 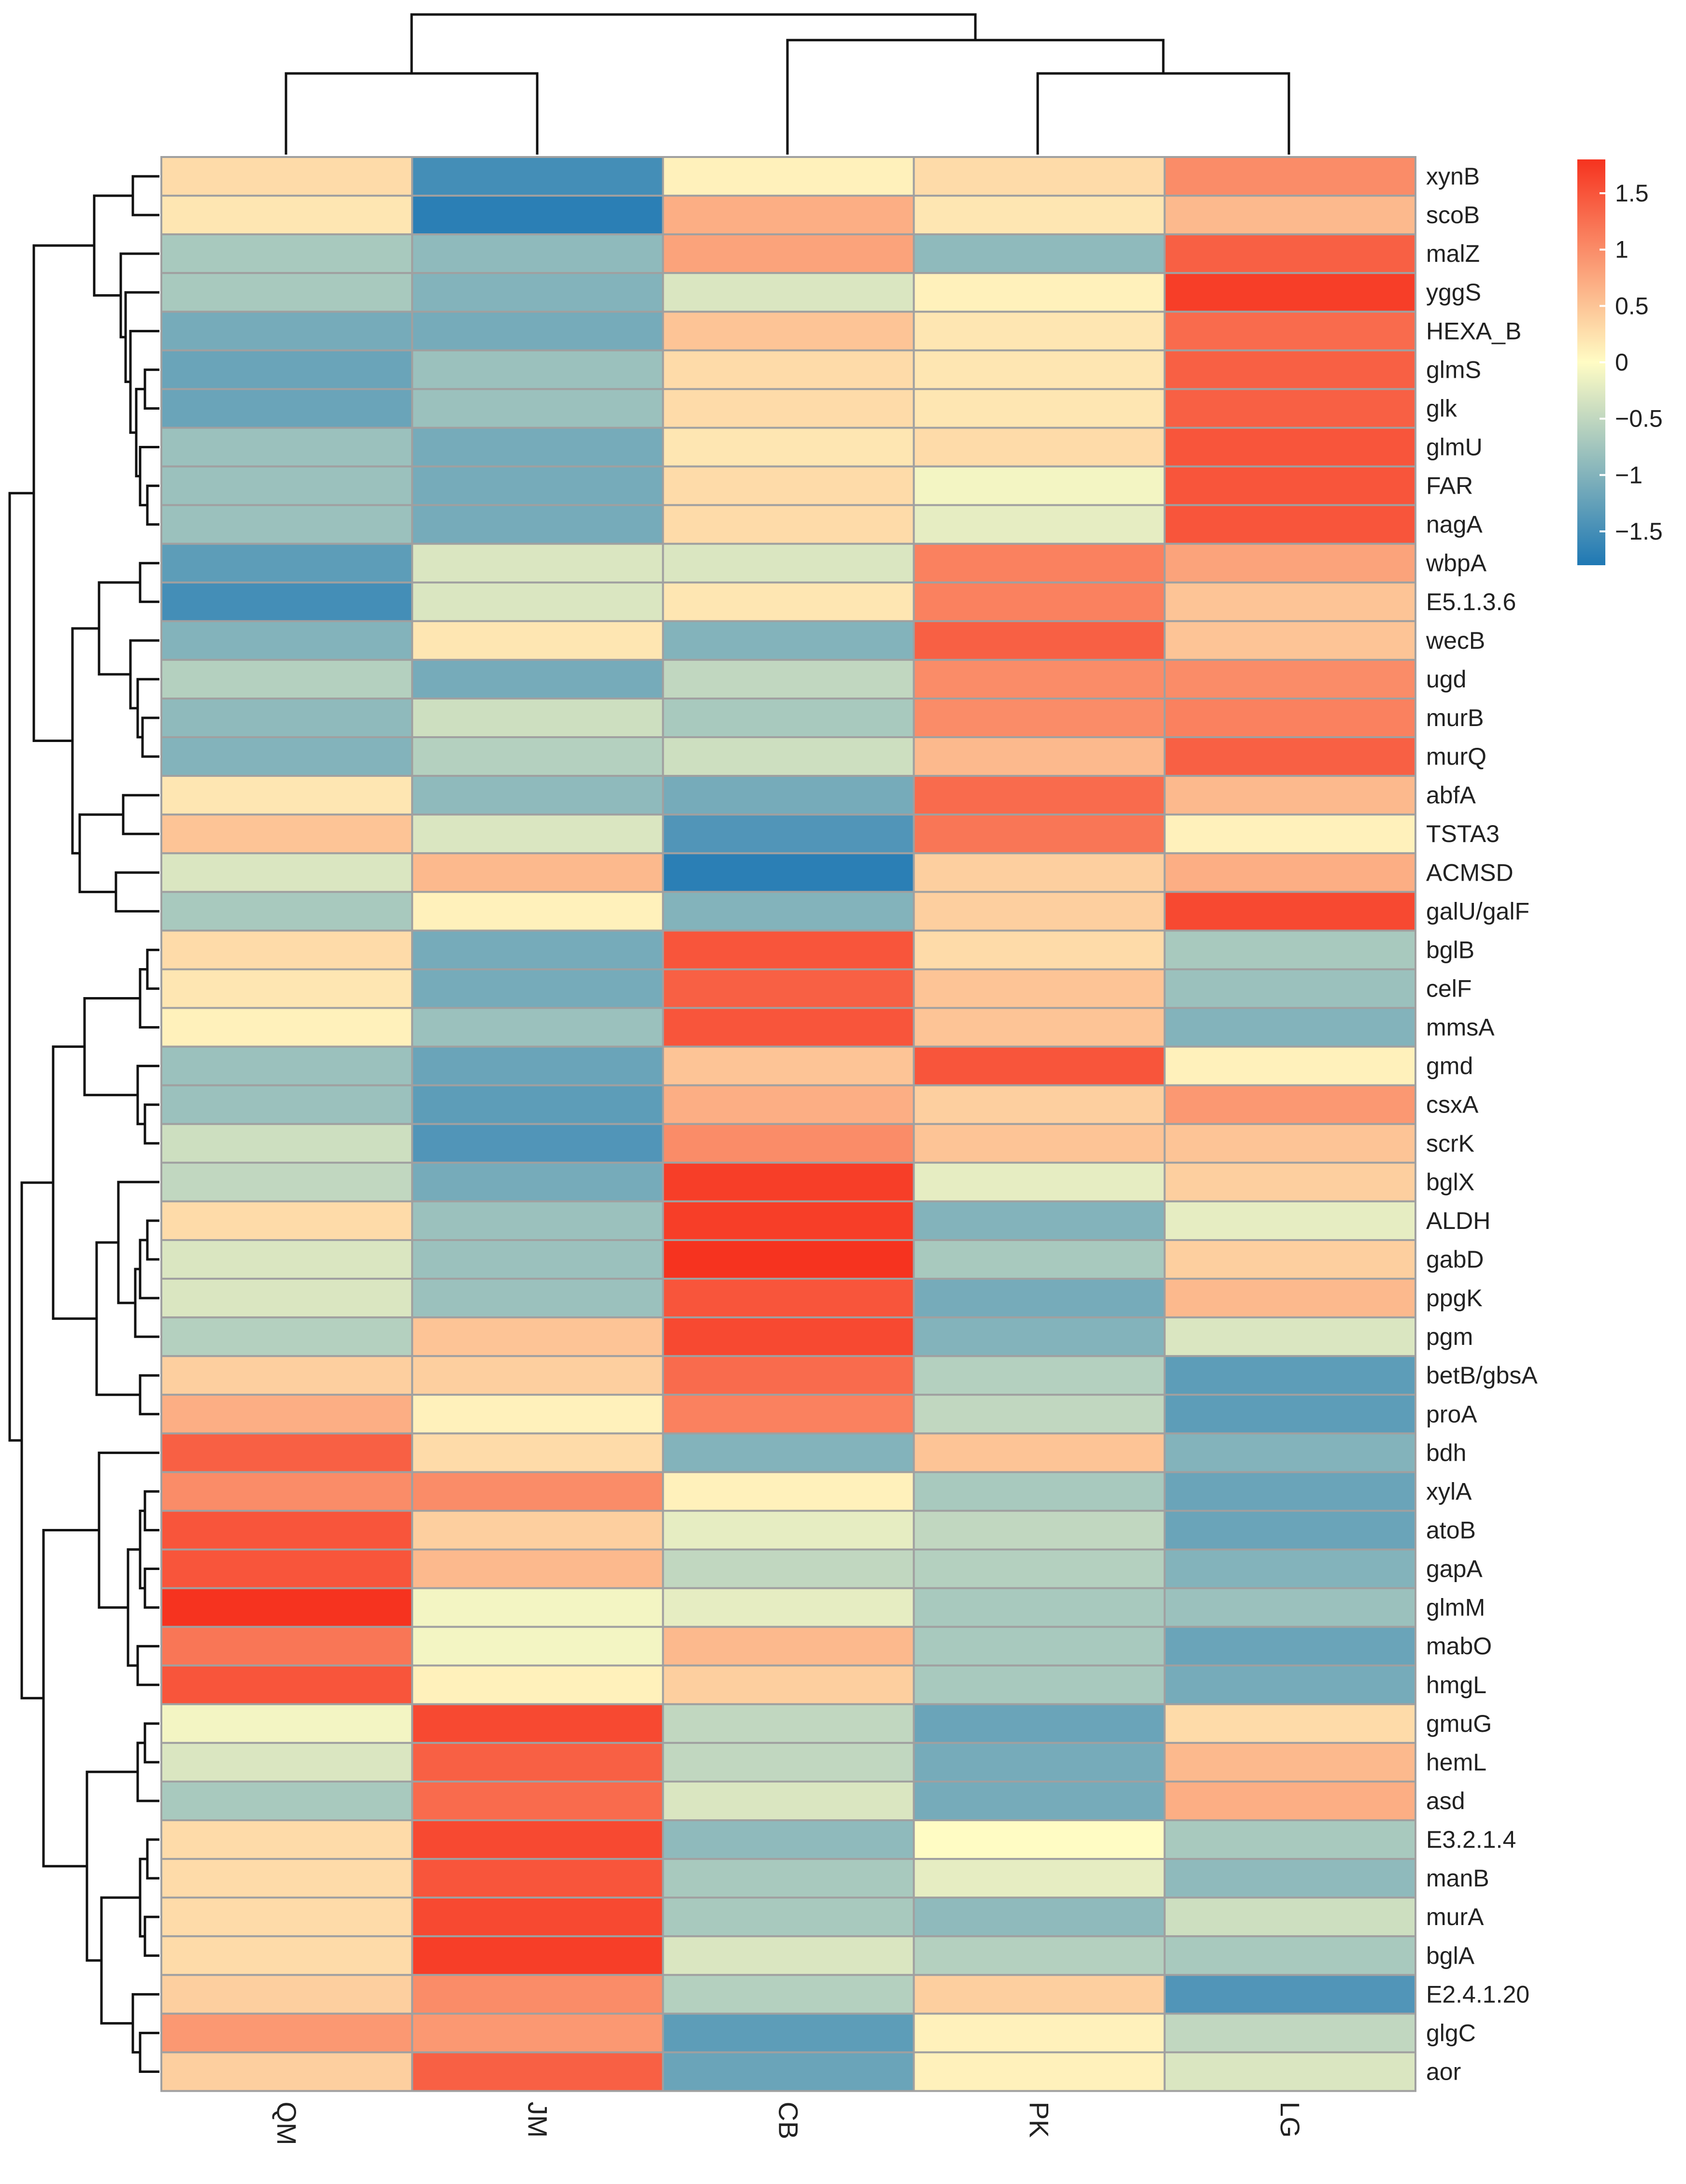 I want to click on row-dendrogram, so click(x=83, y=1124).